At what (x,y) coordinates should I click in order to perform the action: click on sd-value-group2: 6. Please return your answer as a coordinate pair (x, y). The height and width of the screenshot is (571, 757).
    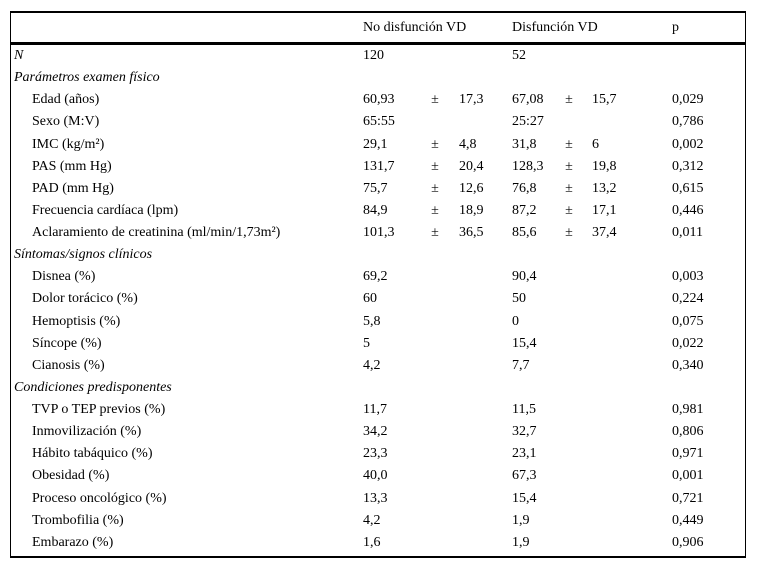
    Looking at the image, I should click on (595, 144).